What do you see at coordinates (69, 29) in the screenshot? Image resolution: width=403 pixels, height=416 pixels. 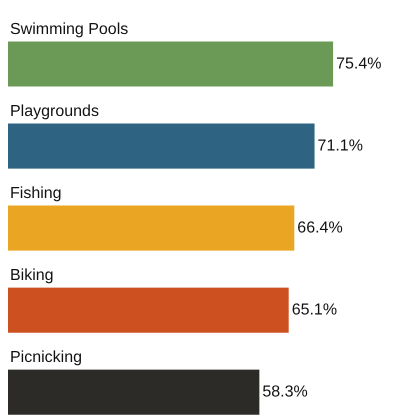 I see `y-tick-label: Swimming Pools` at bounding box center [69, 29].